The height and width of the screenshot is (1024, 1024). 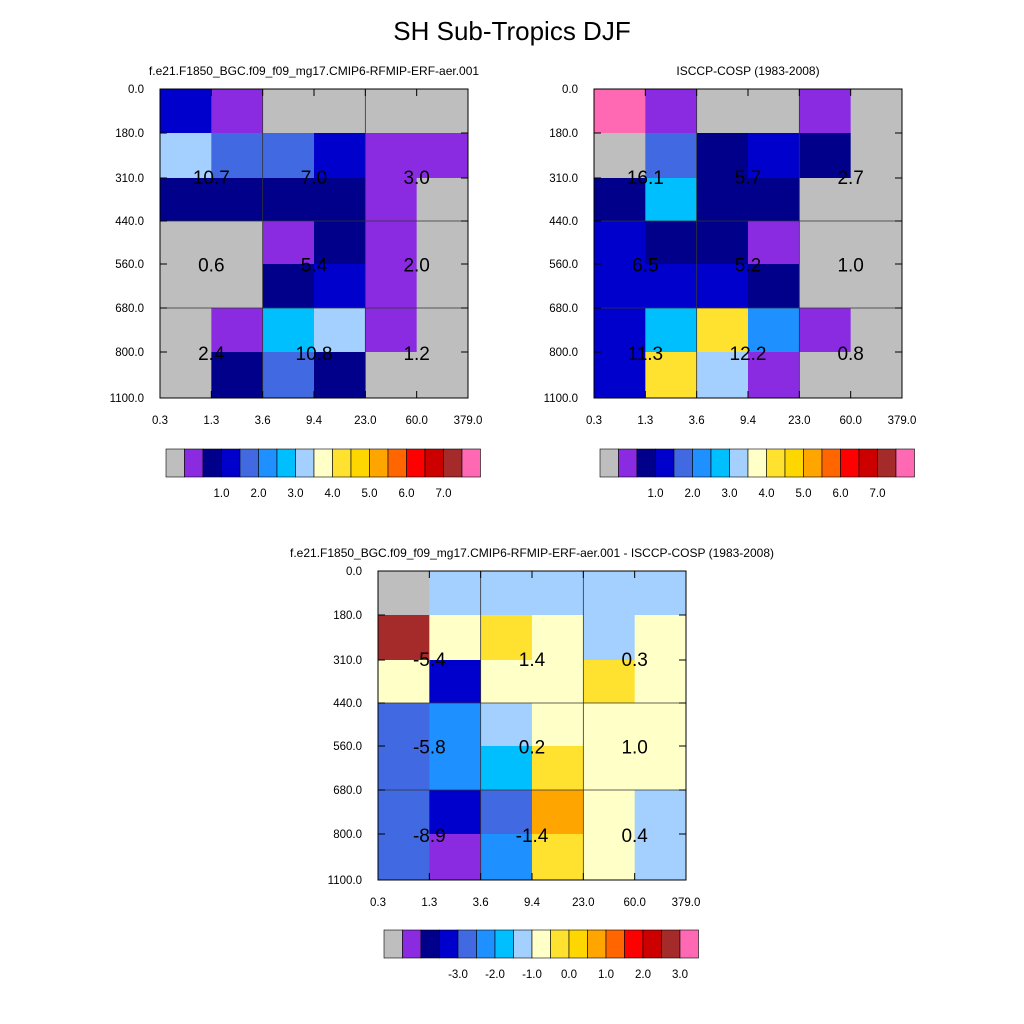 What do you see at coordinates (129, 265) in the screenshot?
I see `y-tick-label: 560.0` at bounding box center [129, 265].